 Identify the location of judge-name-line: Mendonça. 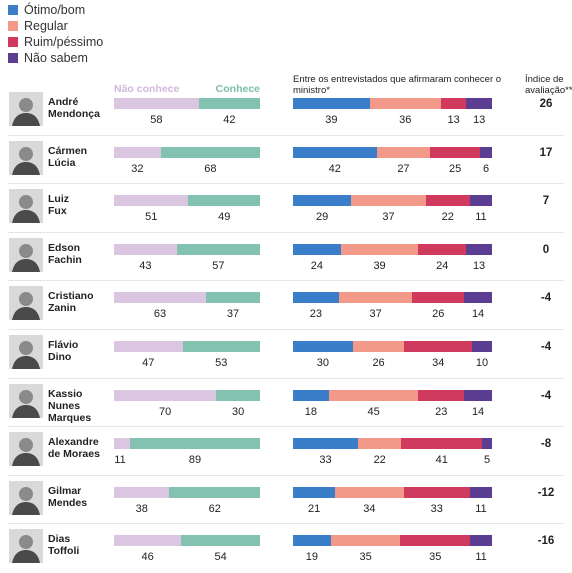
(74, 114).